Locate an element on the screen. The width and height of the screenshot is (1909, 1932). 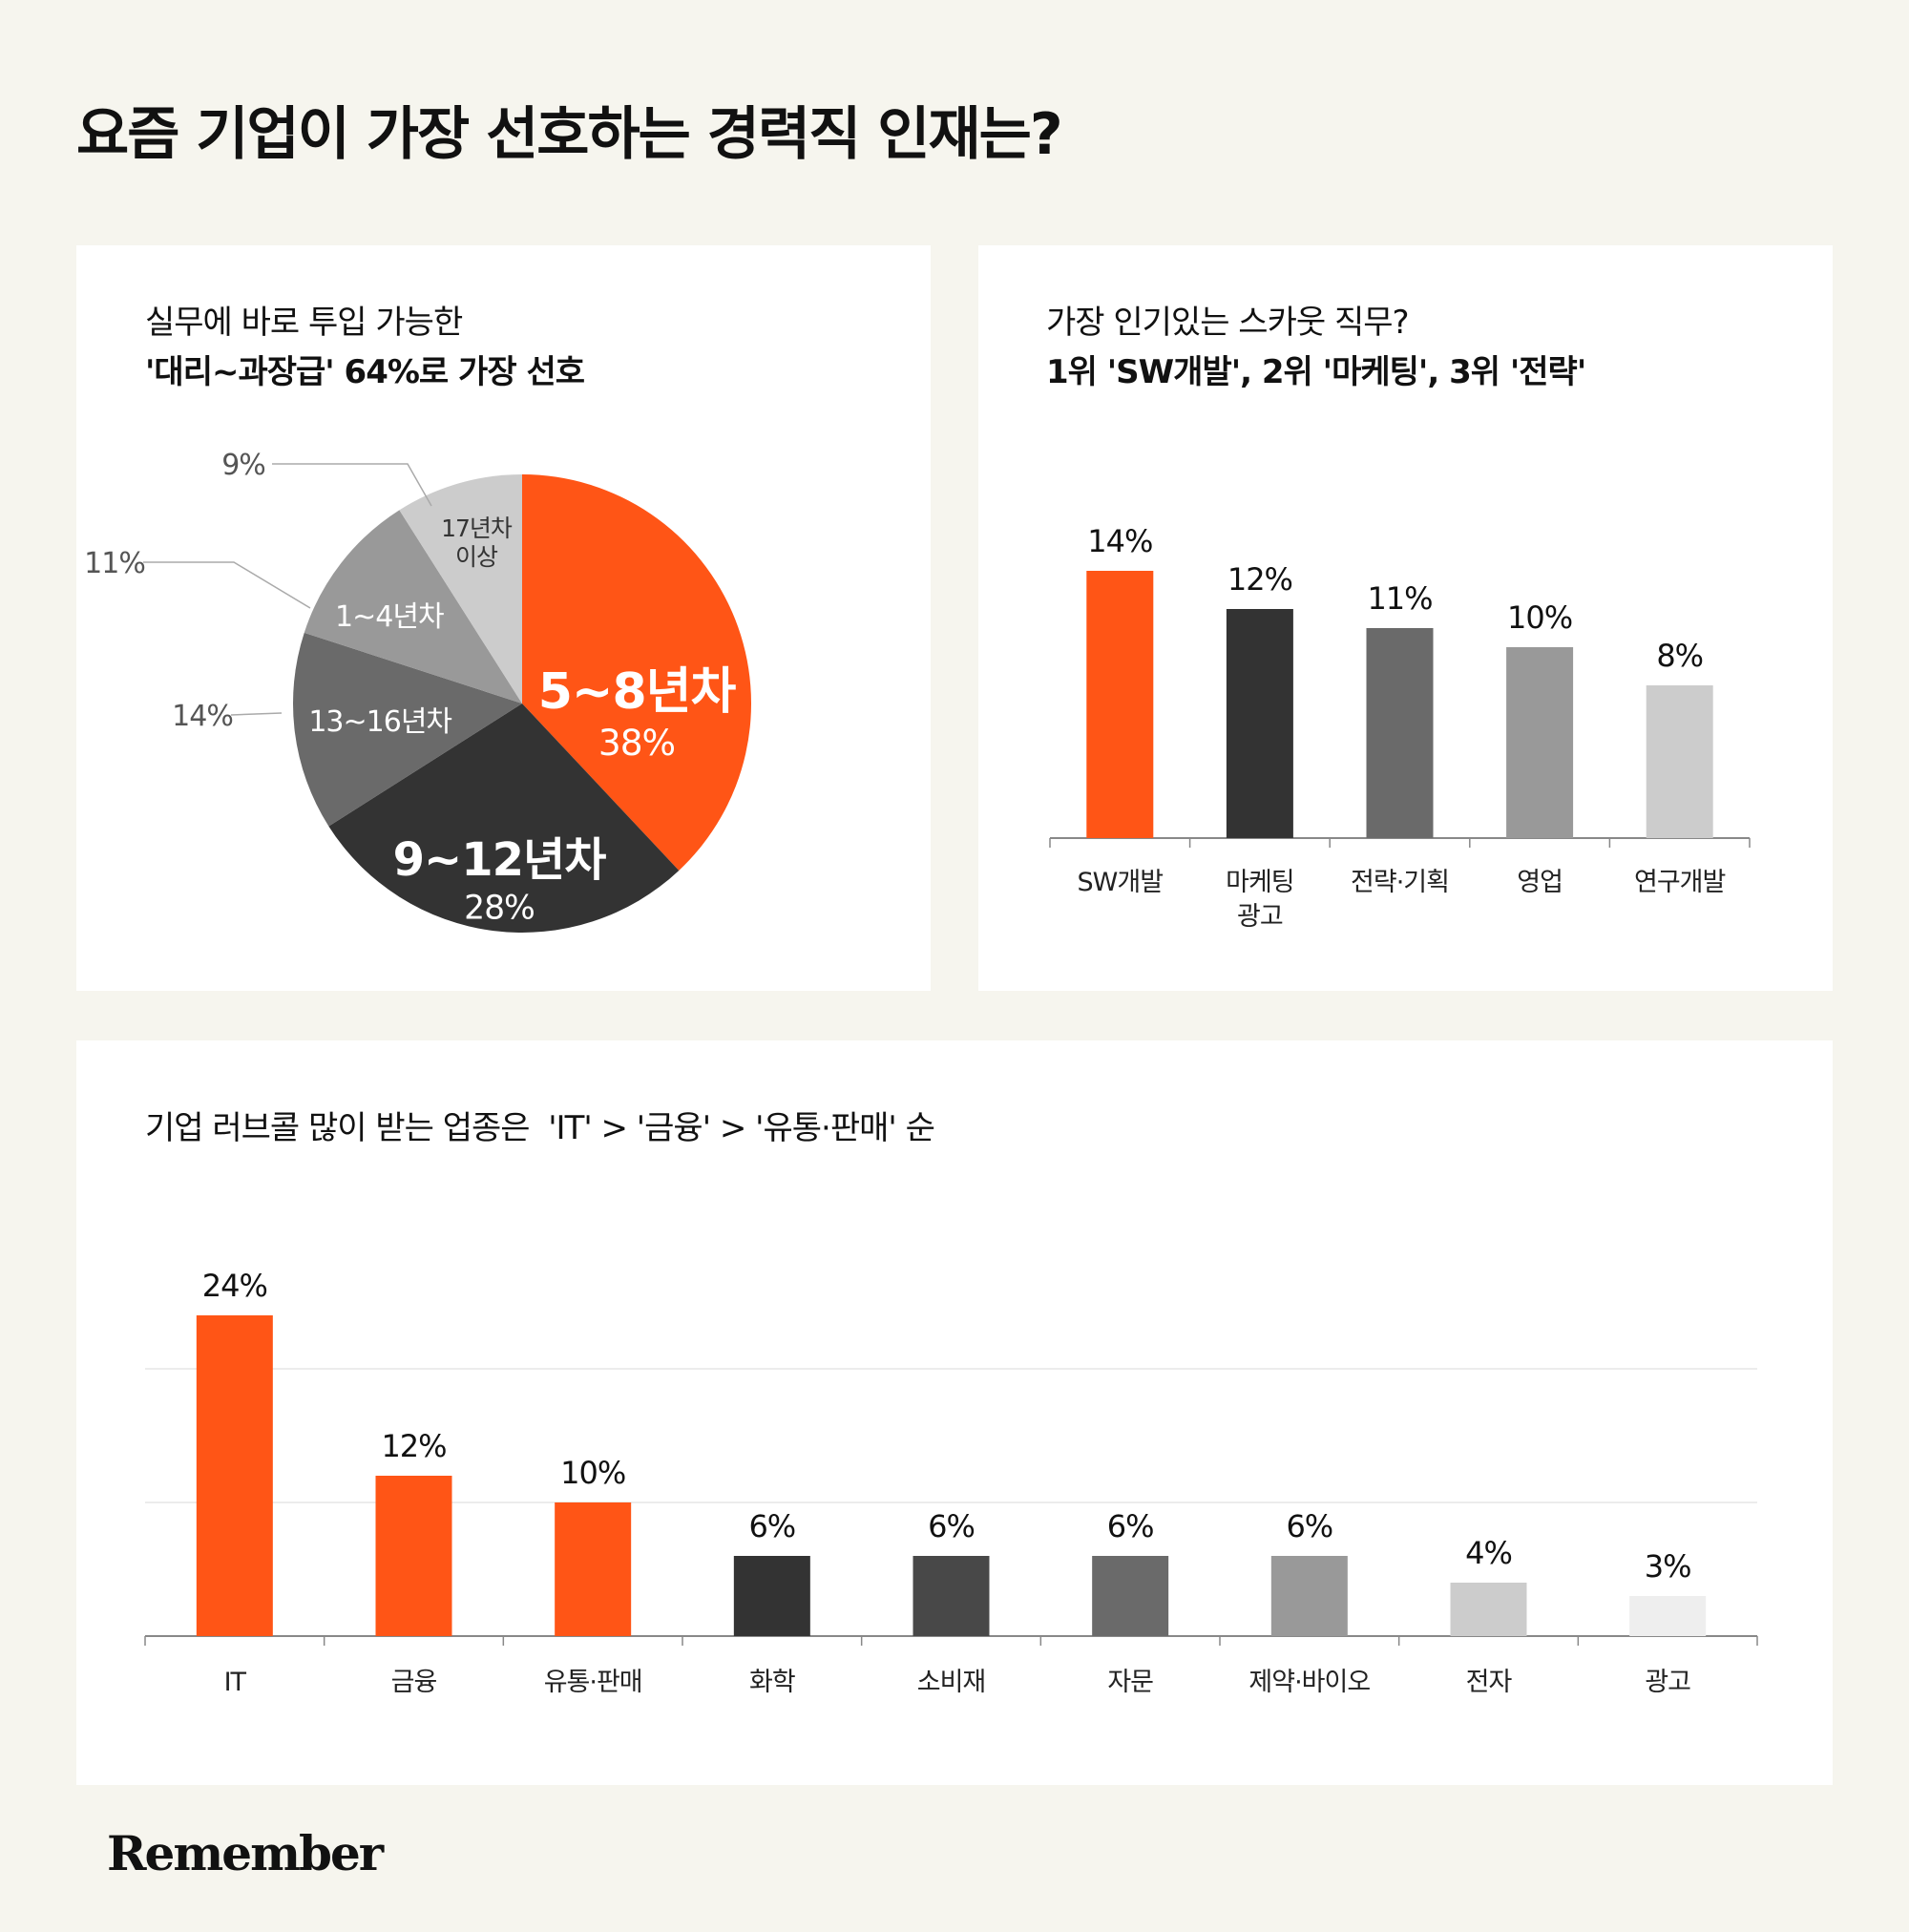
x-tick-label: 유통·판매 is located at coordinates (593, 1683).